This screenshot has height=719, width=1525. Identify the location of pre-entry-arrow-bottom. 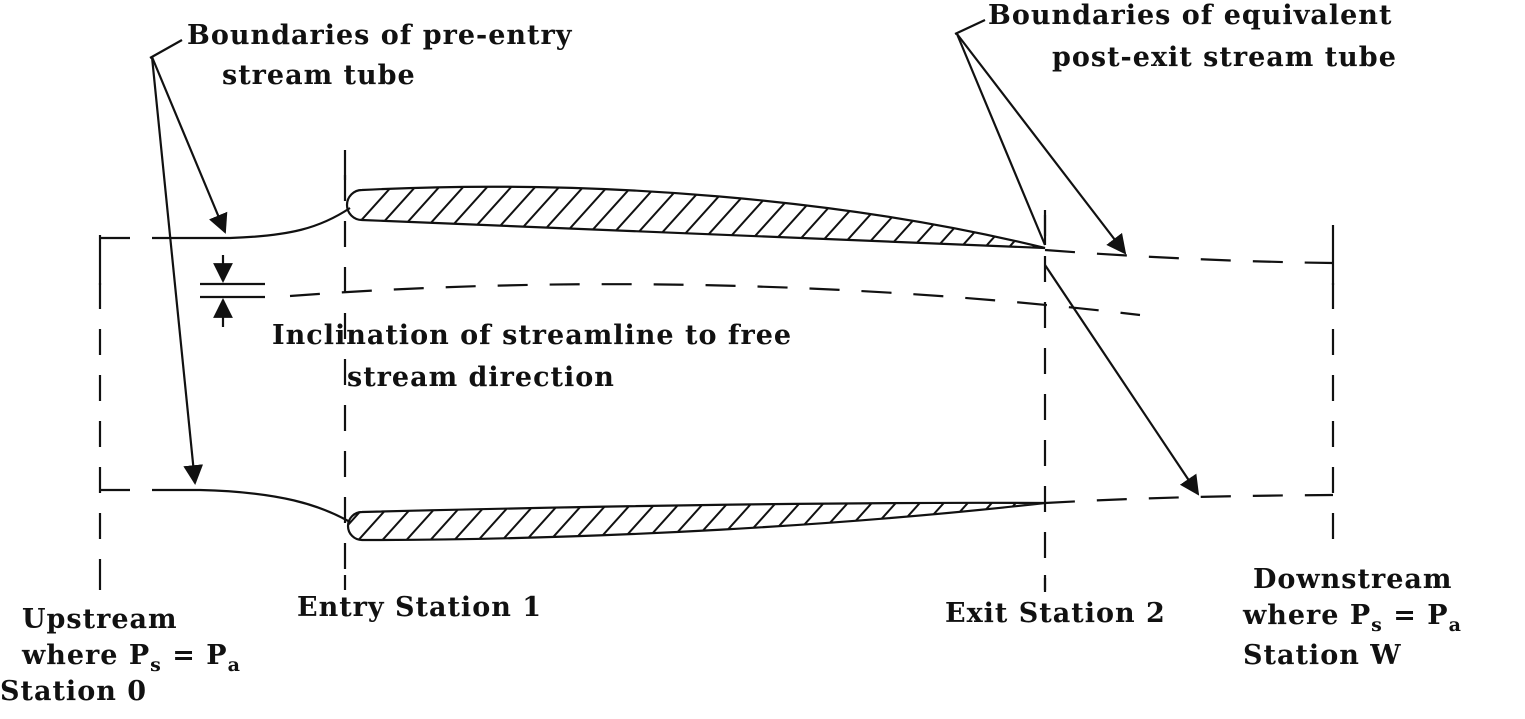
(177, 270).